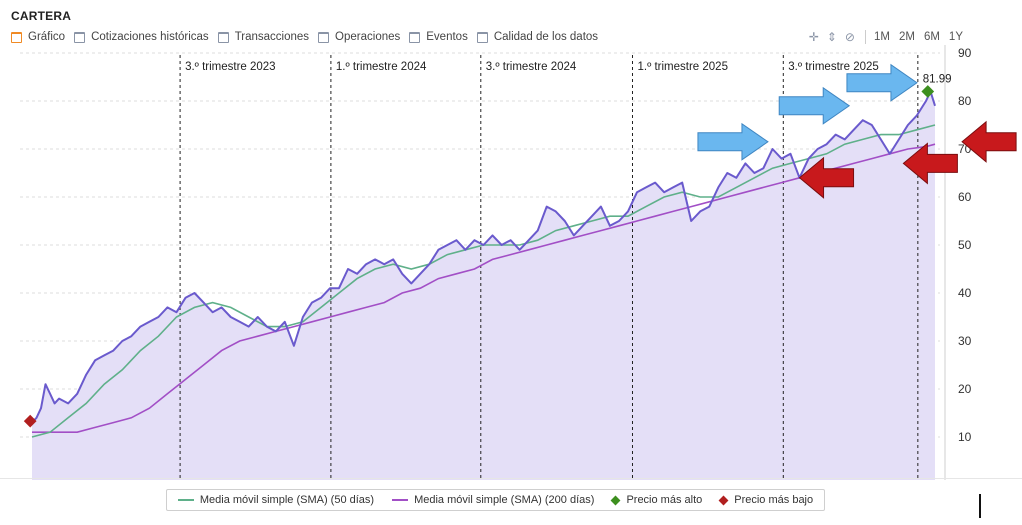 The image size is (1022, 525). What do you see at coordinates (965, 245) in the screenshot?
I see `y-tick-label: 50` at bounding box center [965, 245].